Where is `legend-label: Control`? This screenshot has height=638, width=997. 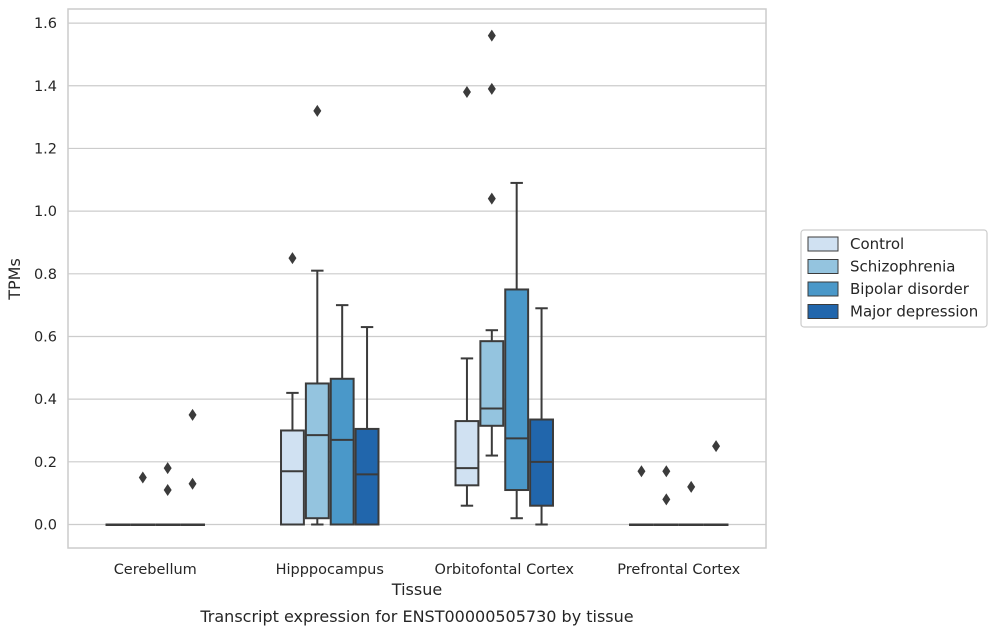
legend-label: Control is located at coordinates (877, 244).